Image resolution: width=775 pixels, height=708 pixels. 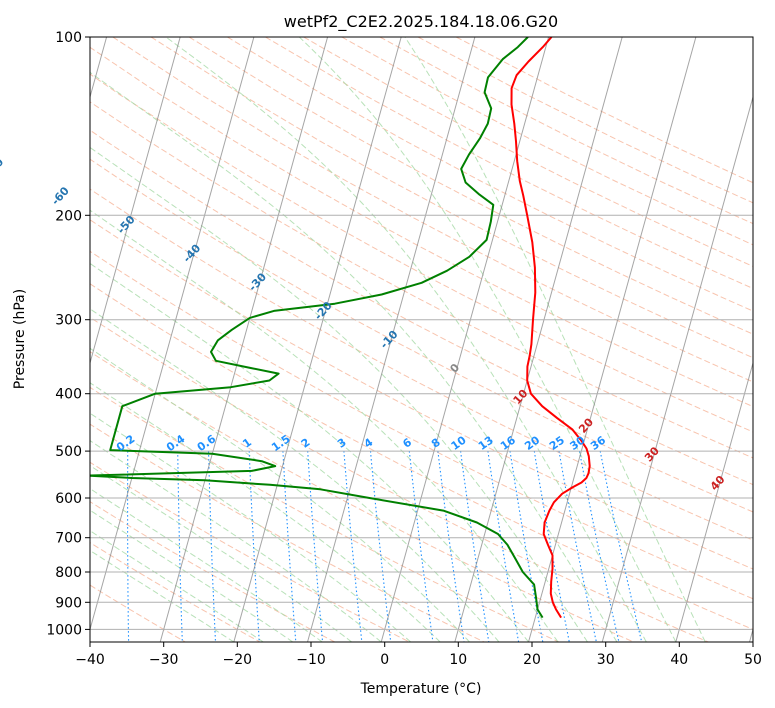 What do you see at coordinates (68, 603) in the screenshot?
I see `y-tick-label: 900` at bounding box center [68, 603].